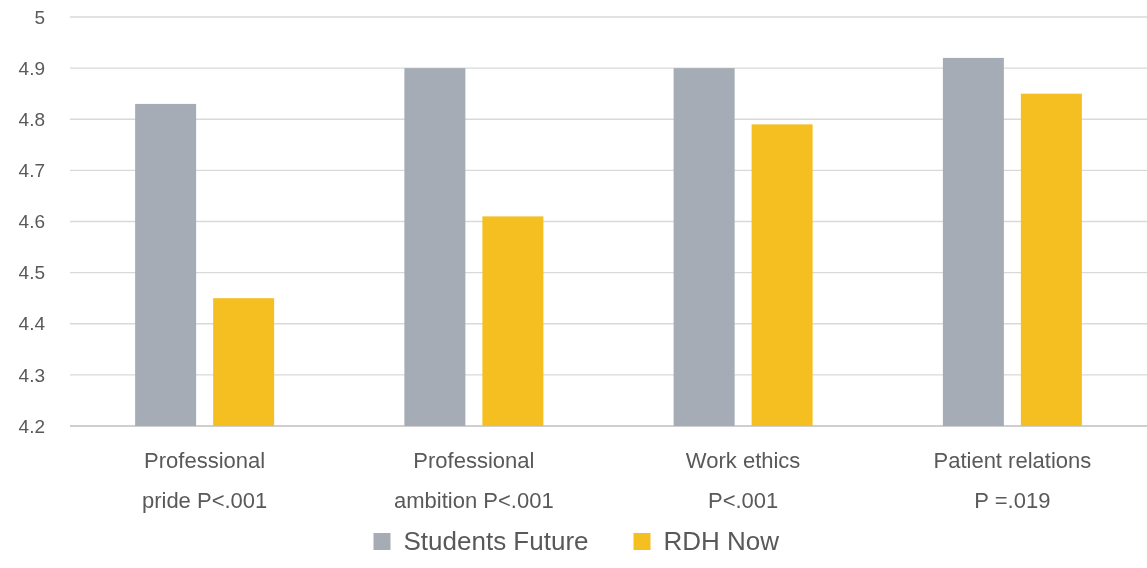  Describe the element at coordinates (31, 273) in the screenshot. I see `y-tick-label: 4.5` at that location.